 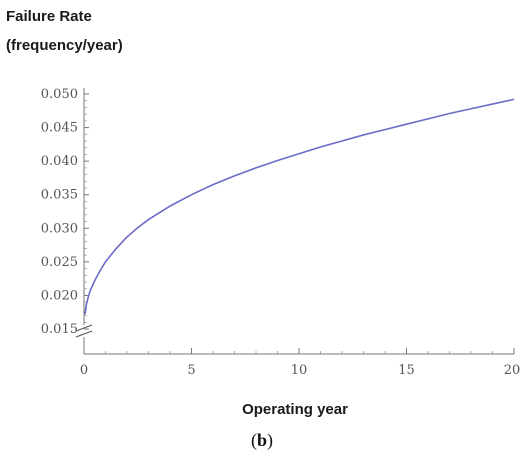 I want to click on y-tick-label: 0.045, so click(x=59, y=128).